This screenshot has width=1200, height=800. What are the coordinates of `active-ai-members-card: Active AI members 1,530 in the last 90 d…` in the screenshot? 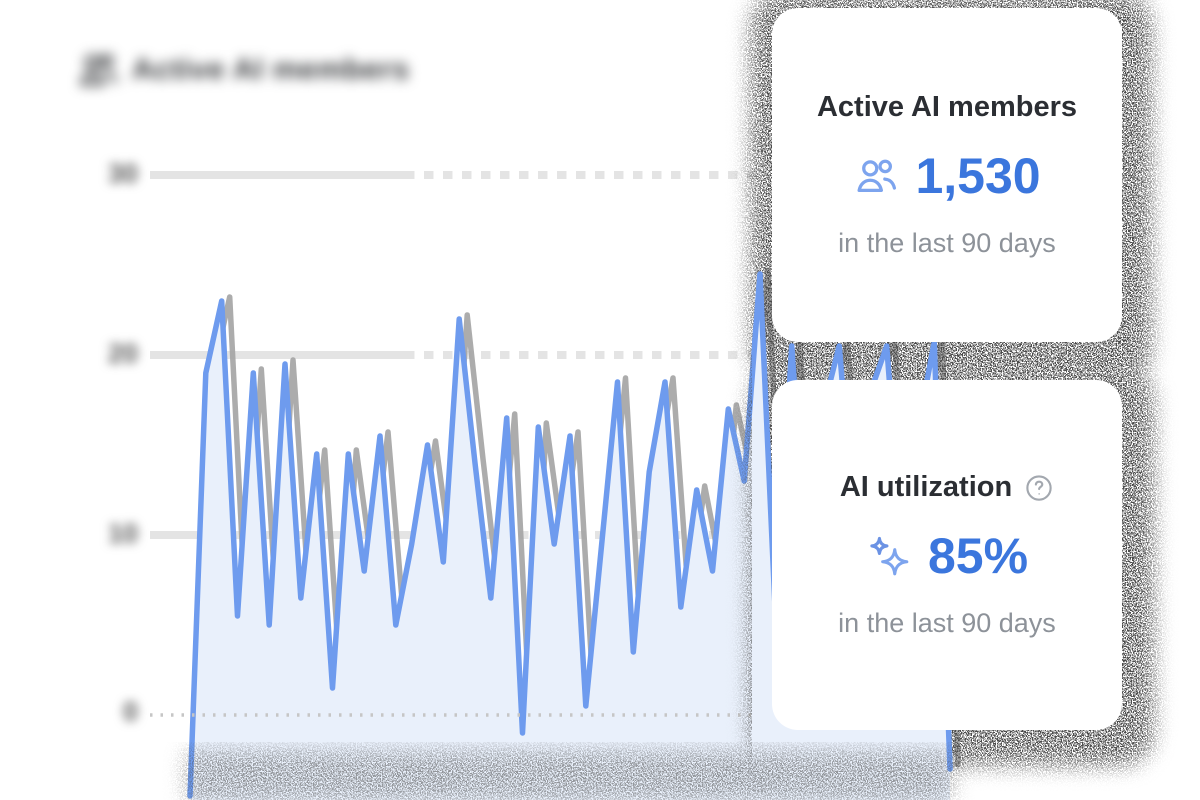 It's located at (947, 175).